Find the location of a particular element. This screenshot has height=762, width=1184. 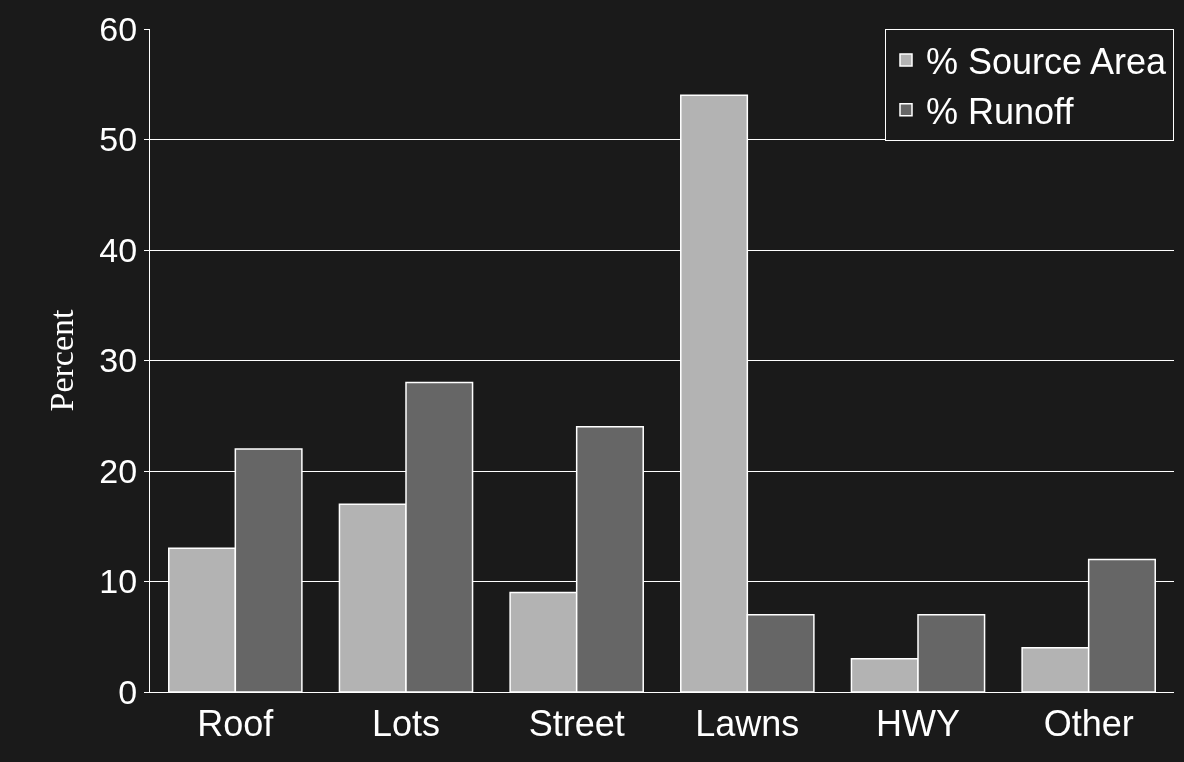

y-tick-label: 10 is located at coordinates (118, 581).